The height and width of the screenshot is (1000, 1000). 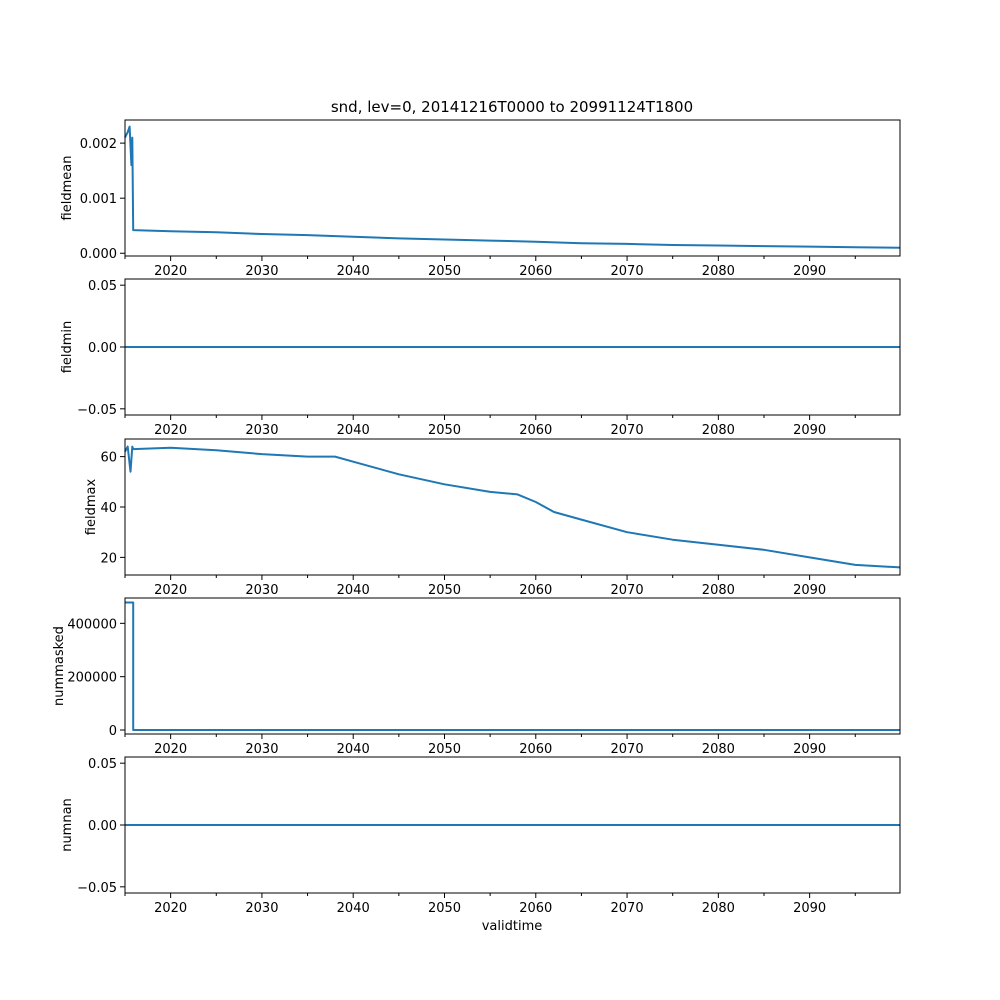 What do you see at coordinates (512, 926) in the screenshot?
I see `x-axis-label: validtime` at bounding box center [512, 926].